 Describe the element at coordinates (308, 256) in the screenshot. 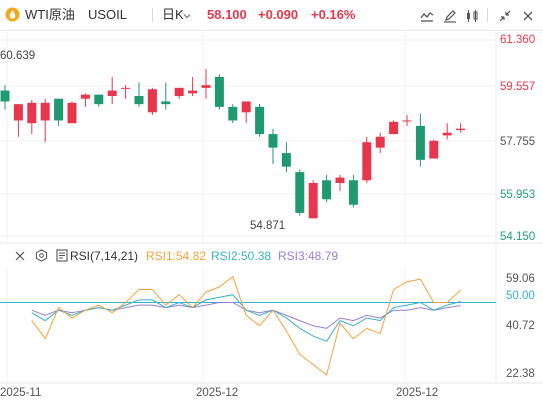

I see `rsi3-value: RSI3:48.79` at that location.